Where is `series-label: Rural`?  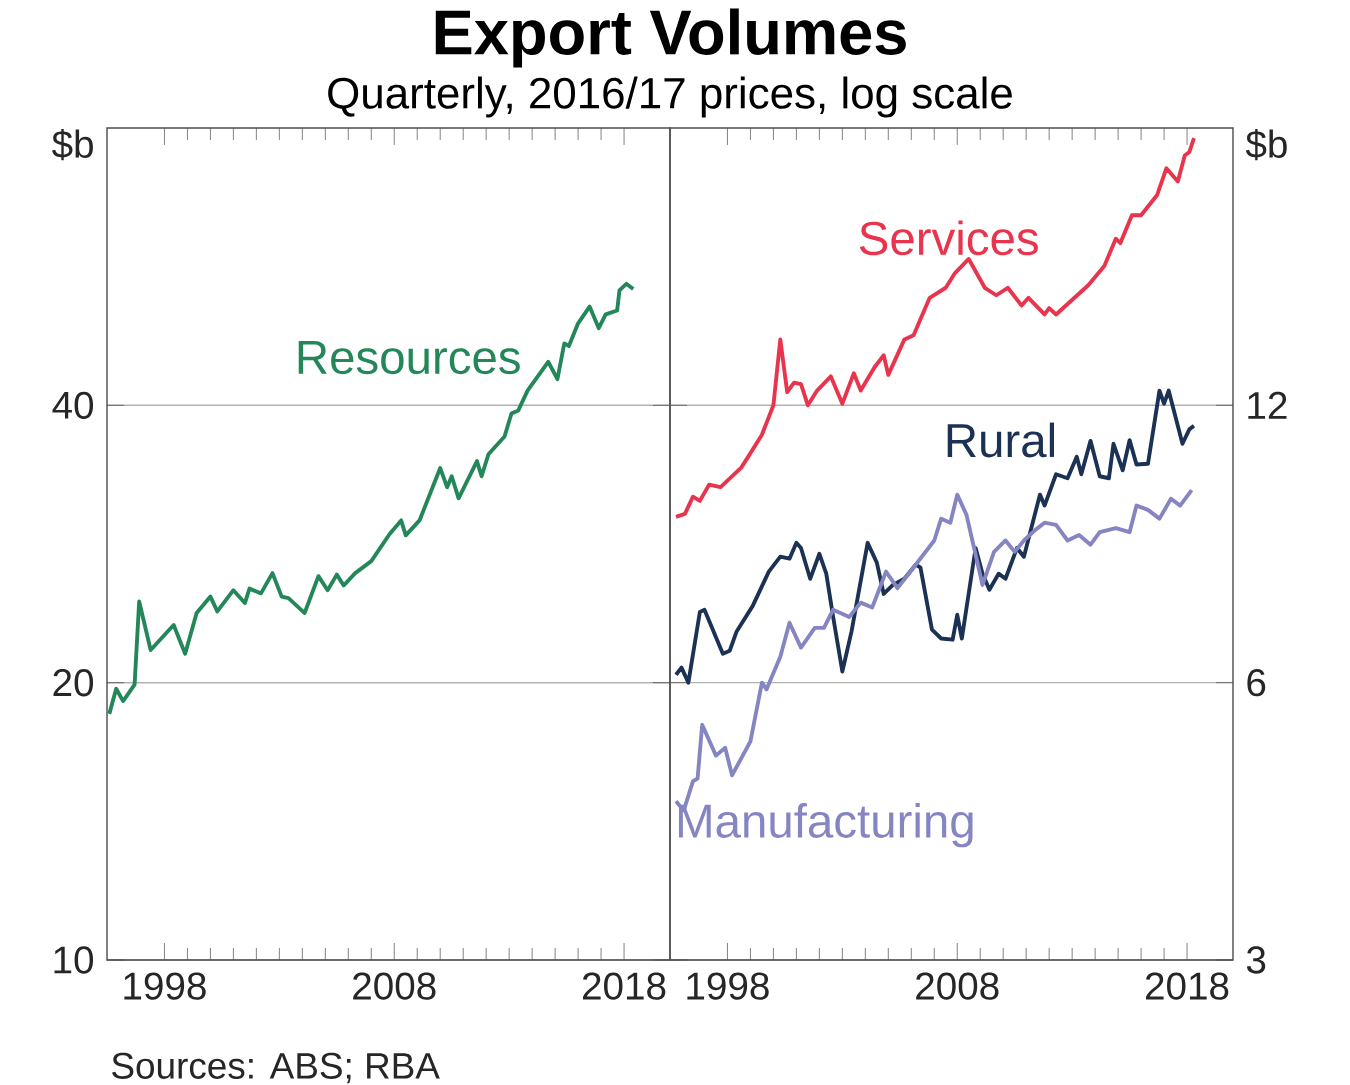
series-label: Rural is located at coordinates (1000, 440).